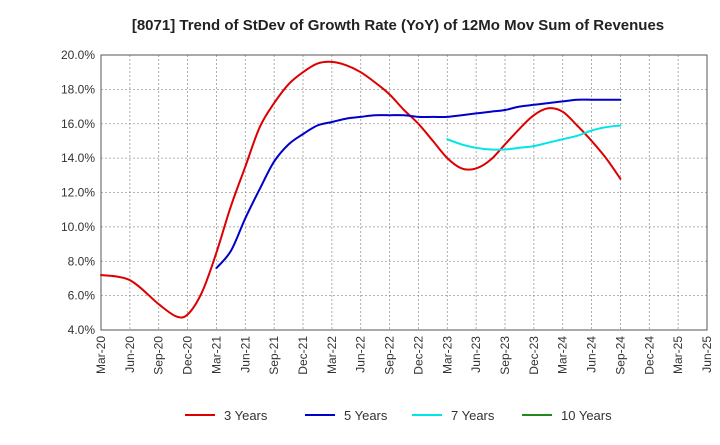 The height and width of the screenshot is (445, 720). I want to click on x-tick-label: Dec-22, so click(418, 355).